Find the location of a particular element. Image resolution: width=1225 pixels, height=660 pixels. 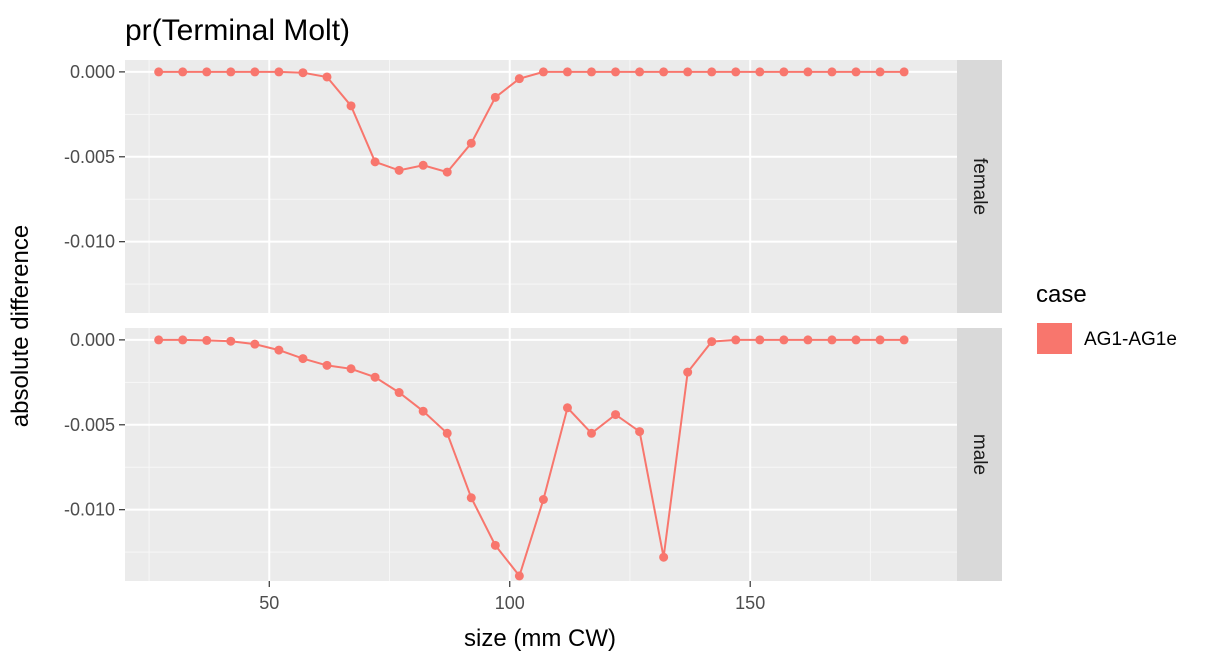

y-axis-title: absolute difference is located at coordinates (20, 326).